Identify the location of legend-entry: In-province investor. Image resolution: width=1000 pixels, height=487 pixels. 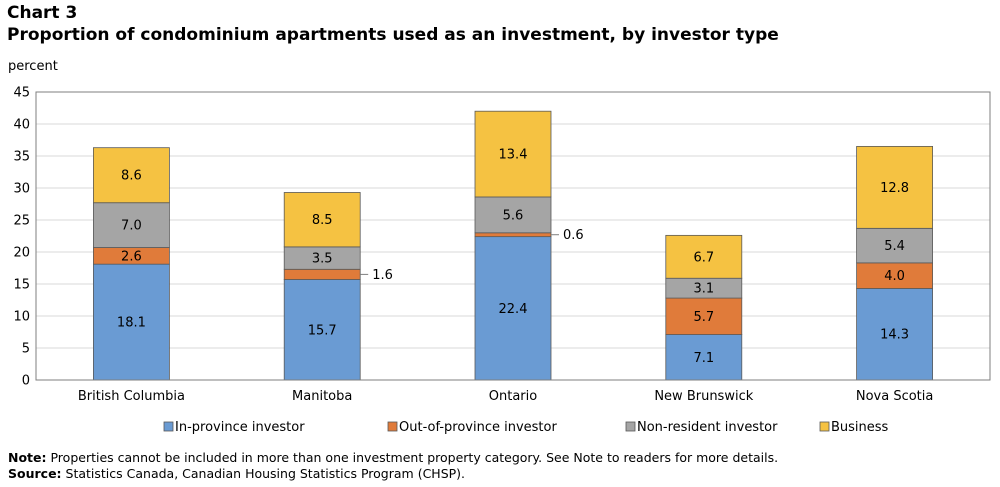
(240, 427).